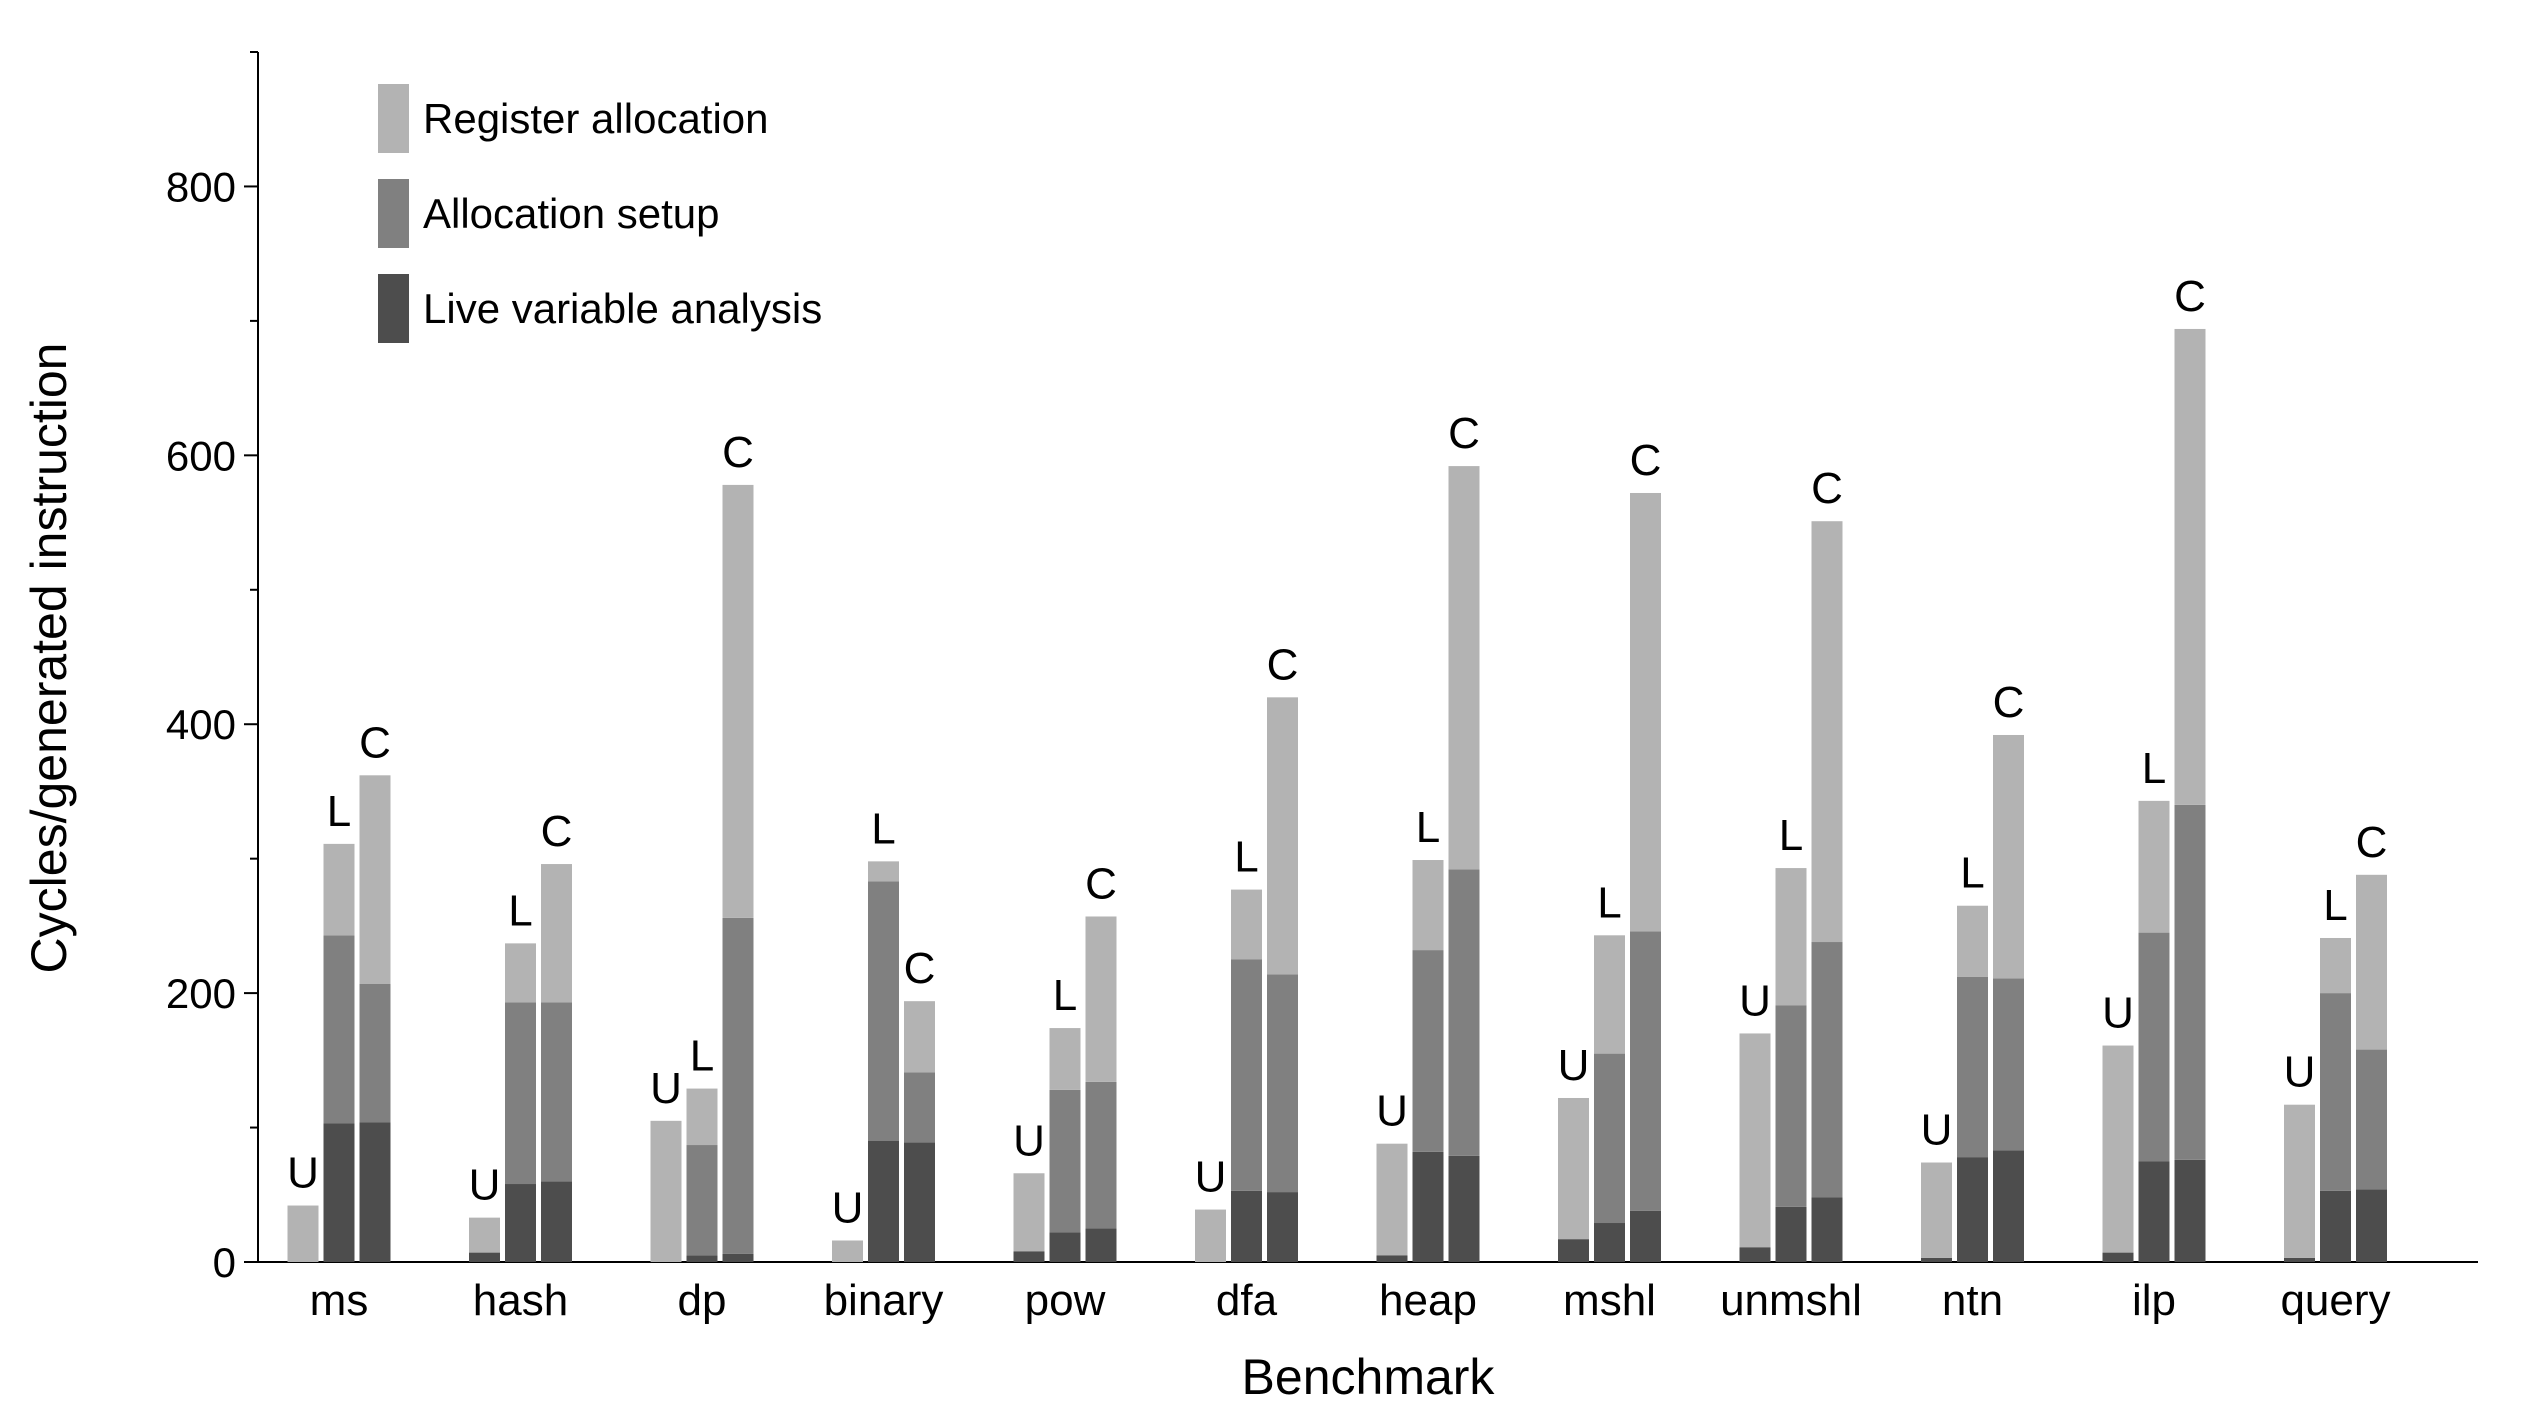  What do you see at coordinates (49, 658) in the screenshot?
I see `y-axis-title: Cycles/generated instruction` at bounding box center [49, 658].